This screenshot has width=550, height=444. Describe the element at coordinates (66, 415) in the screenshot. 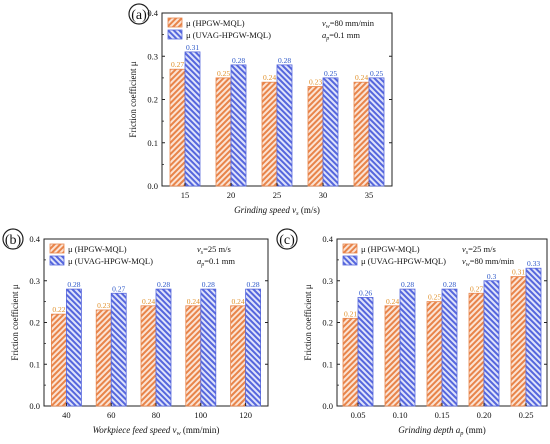

I see `x-tick-label: 40` at that location.